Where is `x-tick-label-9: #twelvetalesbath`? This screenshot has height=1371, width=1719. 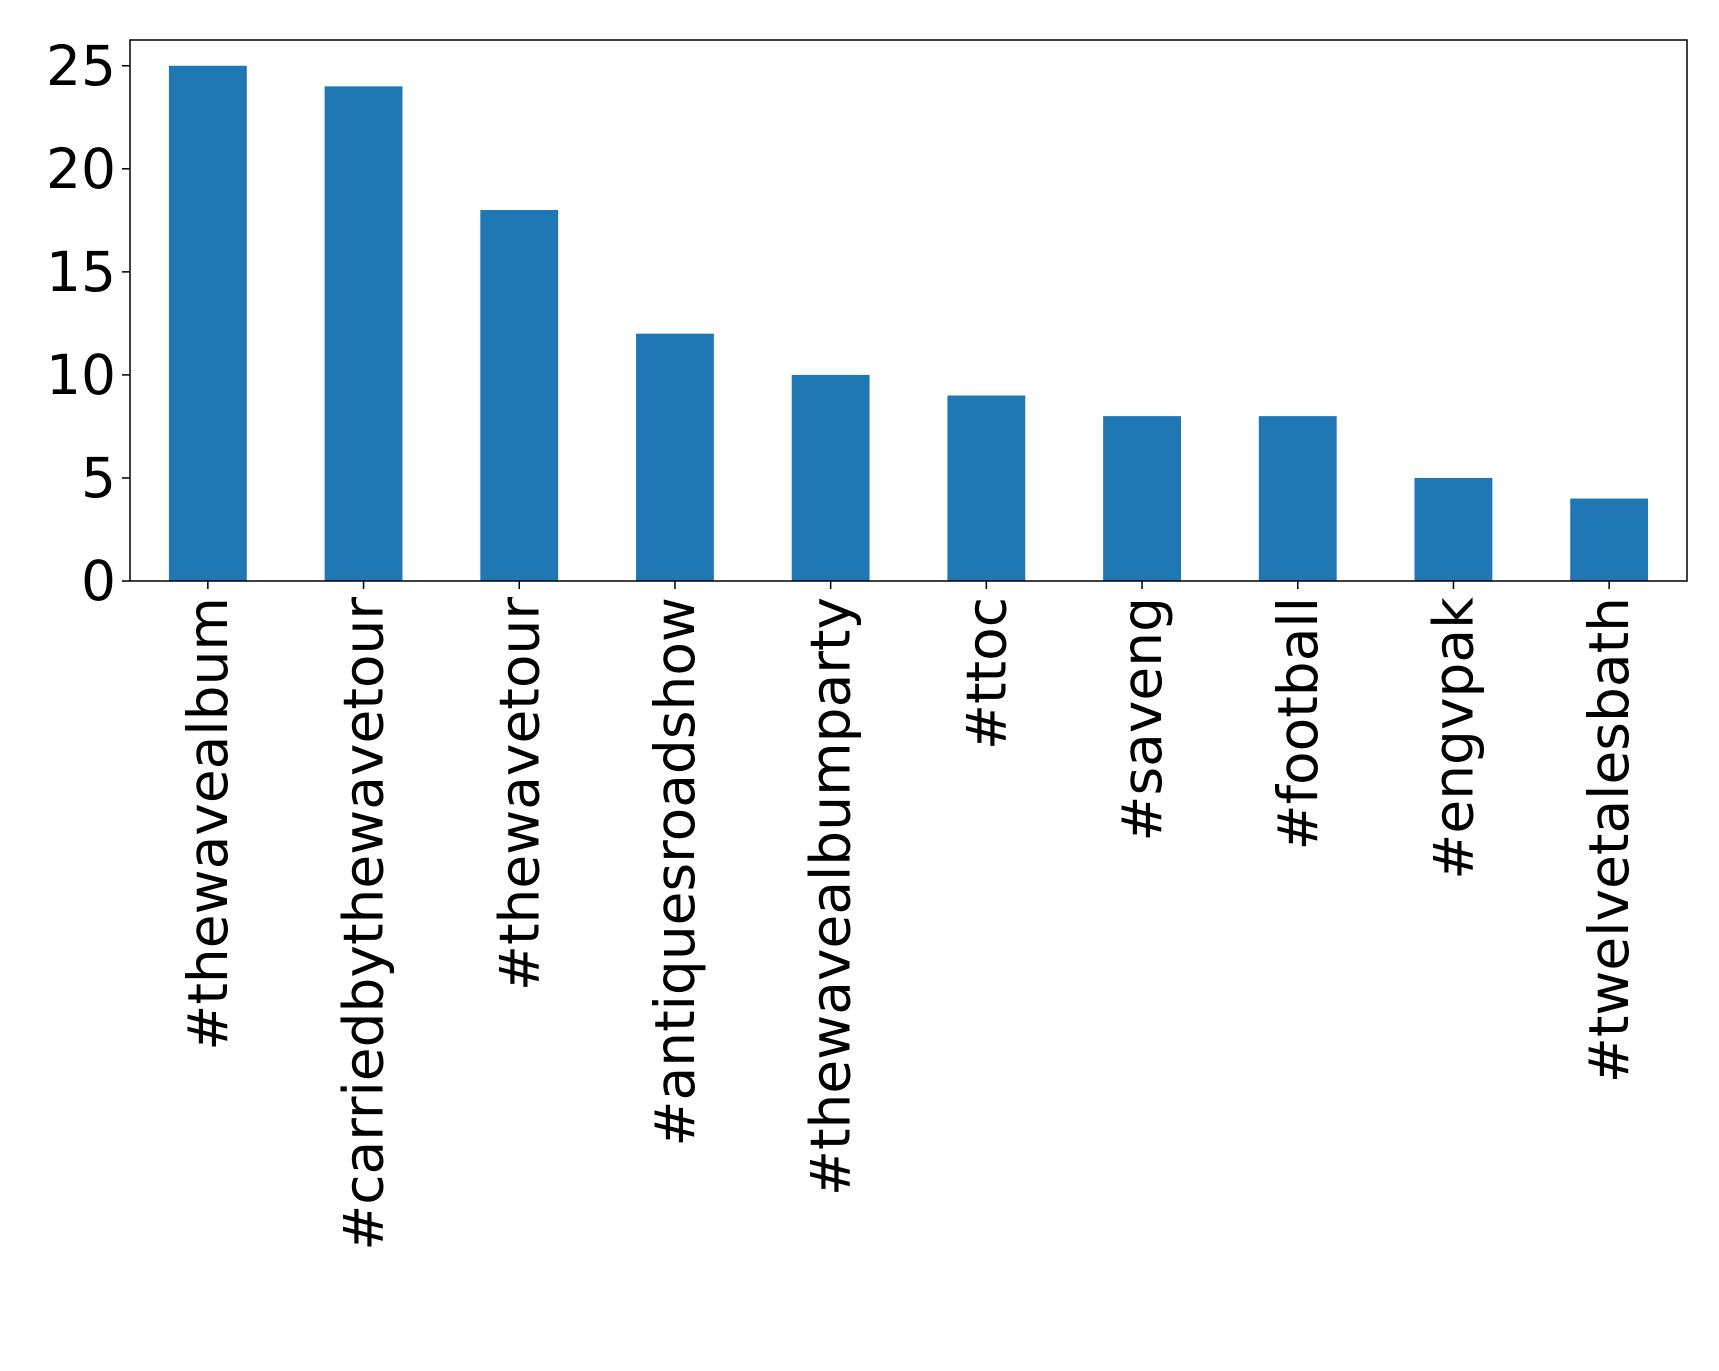
x-tick-label-9: #twelvetalesbath is located at coordinates (1609, 840).